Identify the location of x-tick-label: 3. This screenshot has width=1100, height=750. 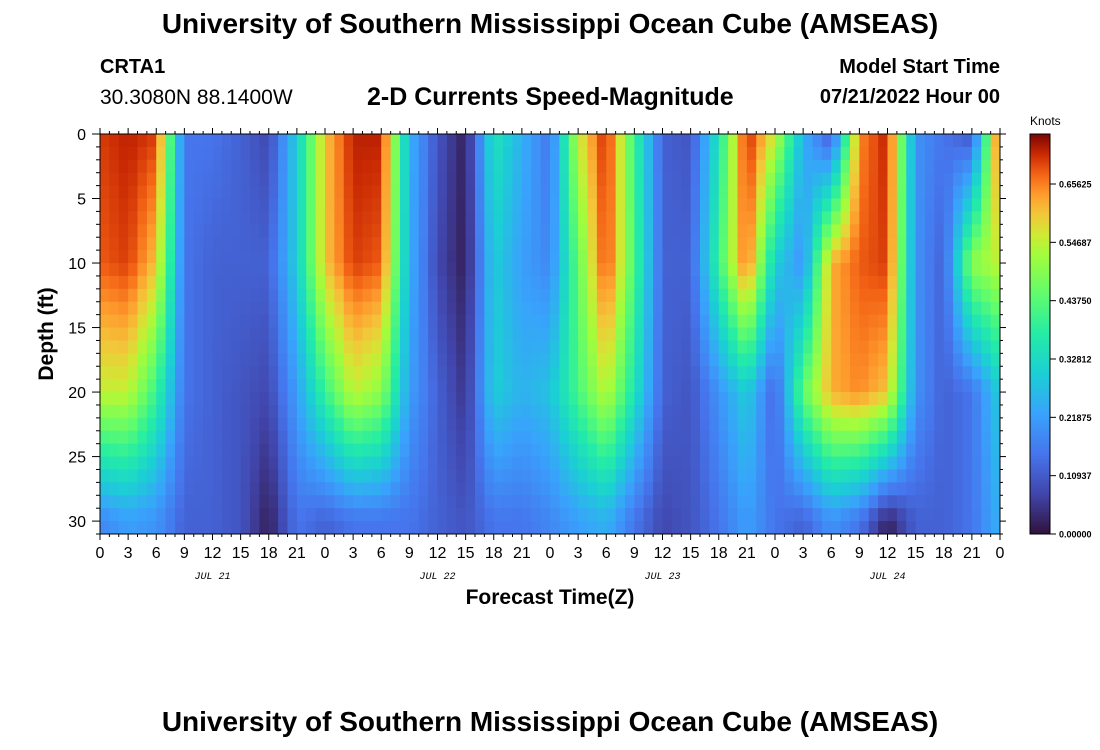
(353, 553).